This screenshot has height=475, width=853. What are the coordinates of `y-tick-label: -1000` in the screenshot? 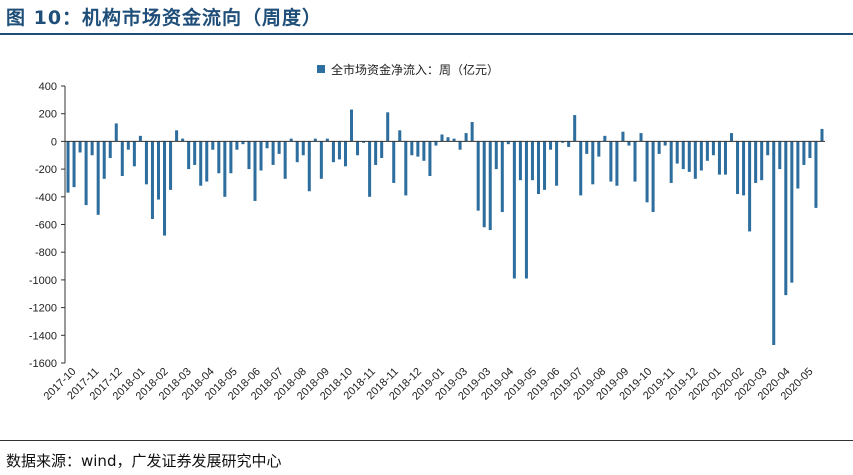 It's located at (43, 281).